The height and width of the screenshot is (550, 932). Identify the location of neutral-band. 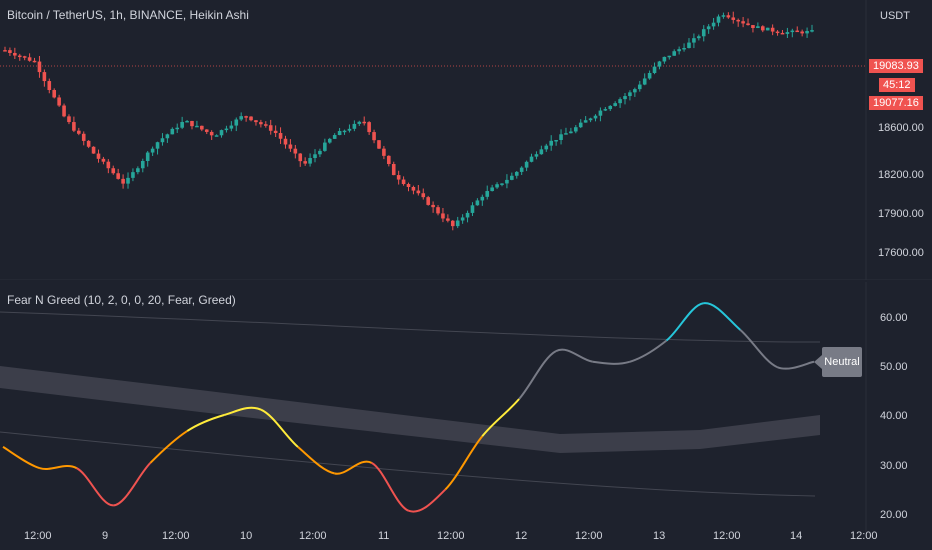
(410, 409).